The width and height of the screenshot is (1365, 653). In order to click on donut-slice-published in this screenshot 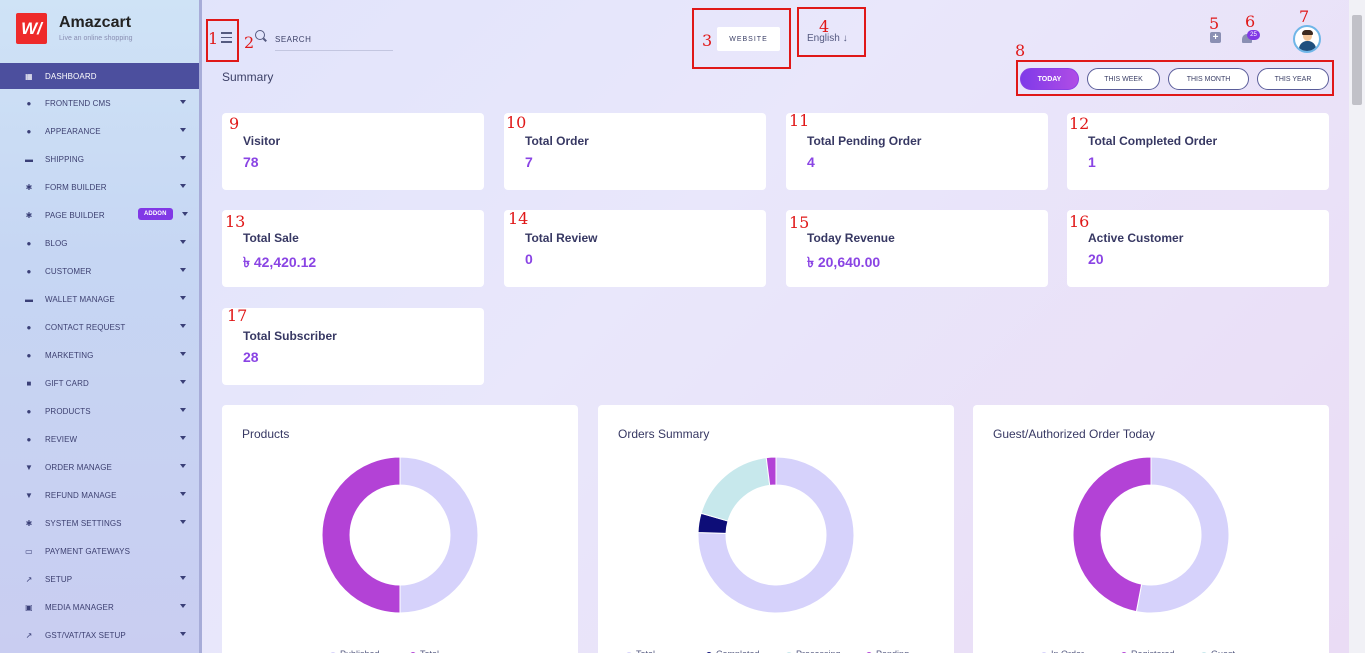, I will do `click(439, 535)`.